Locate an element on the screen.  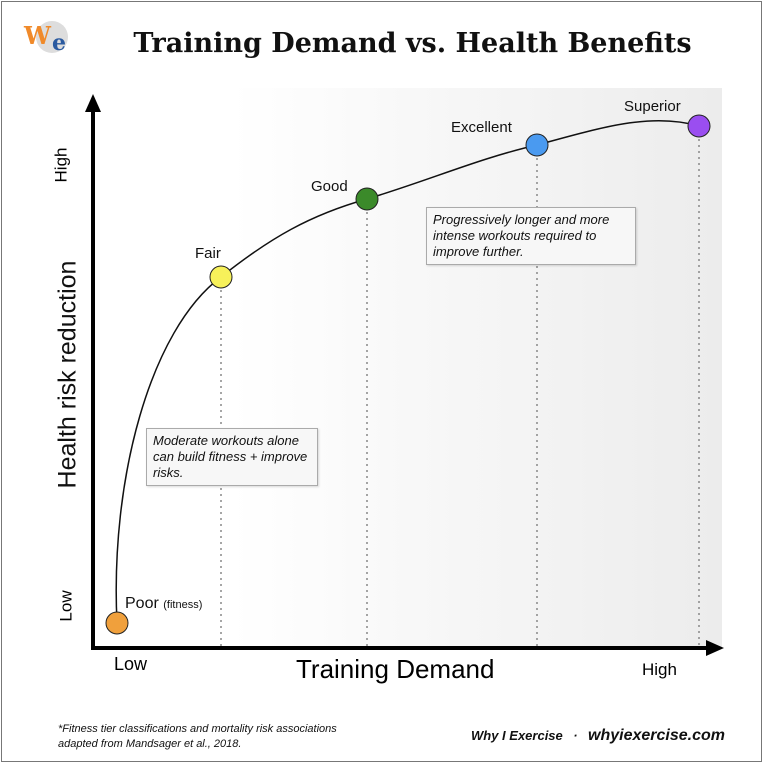
page-title: Training Demand vs. Health Benefits is located at coordinates (412, 43).